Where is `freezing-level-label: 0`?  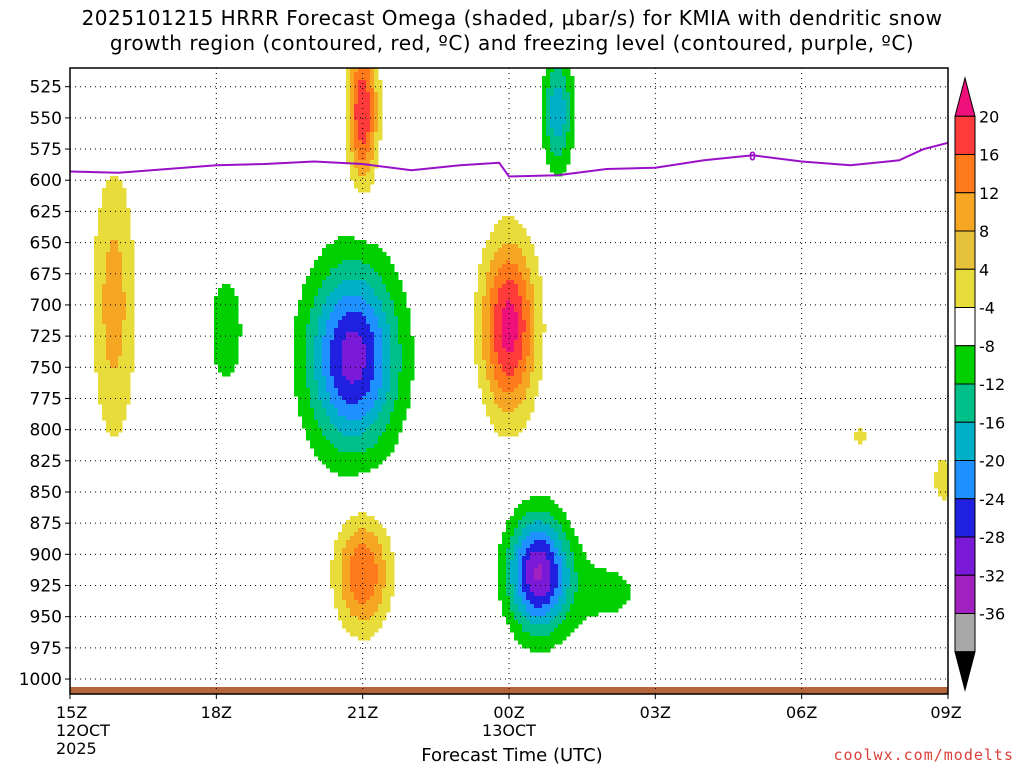
freezing-level-label: 0 is located at coordinates (752, 156).